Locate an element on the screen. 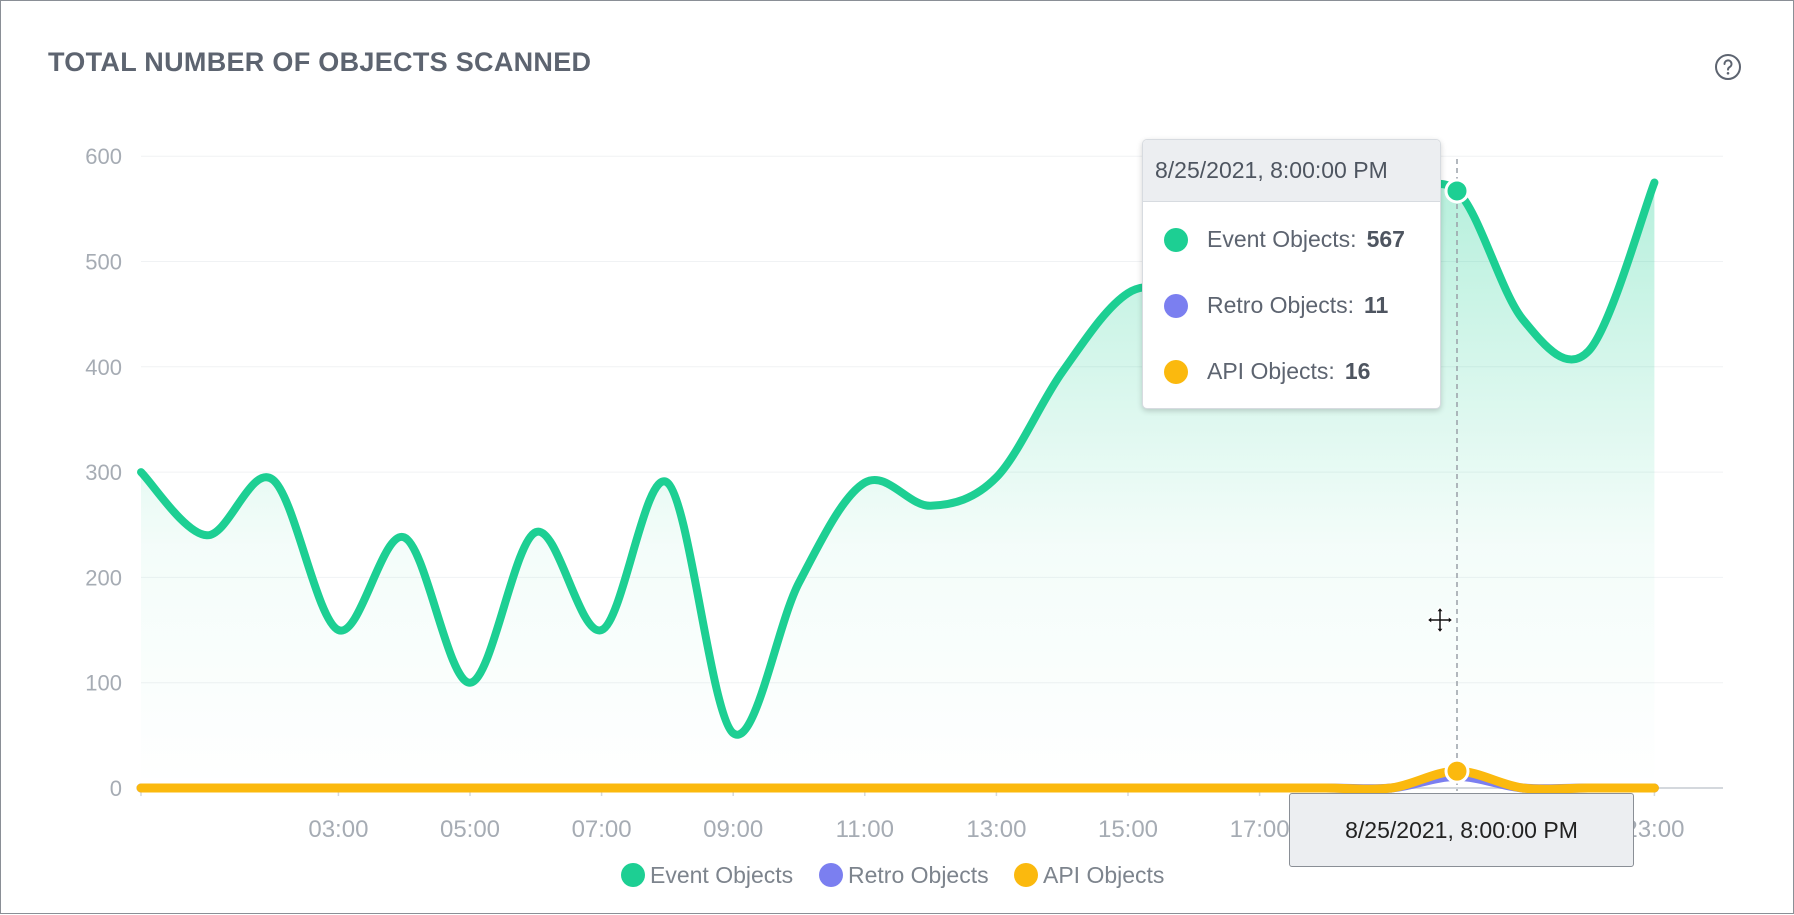  tooltip-label: Event Objects: is located at coordinates (1282, 239).